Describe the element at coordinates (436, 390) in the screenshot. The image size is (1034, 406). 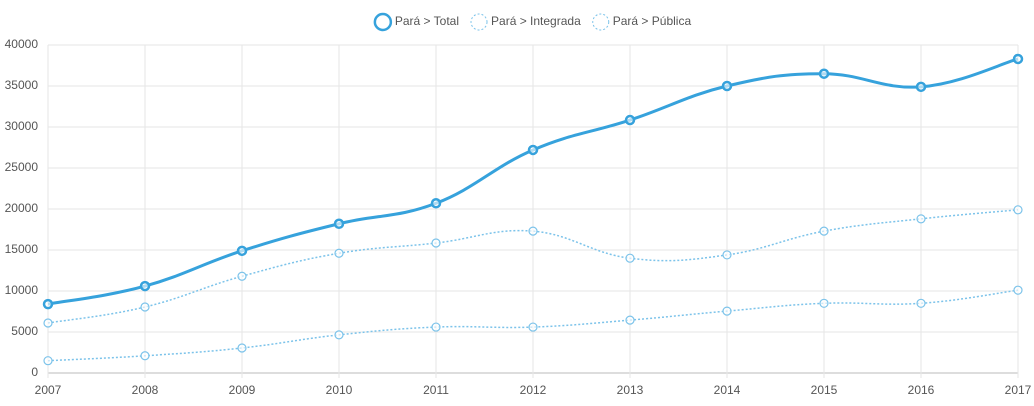
I see `x-tick-label: 2011` at that location.